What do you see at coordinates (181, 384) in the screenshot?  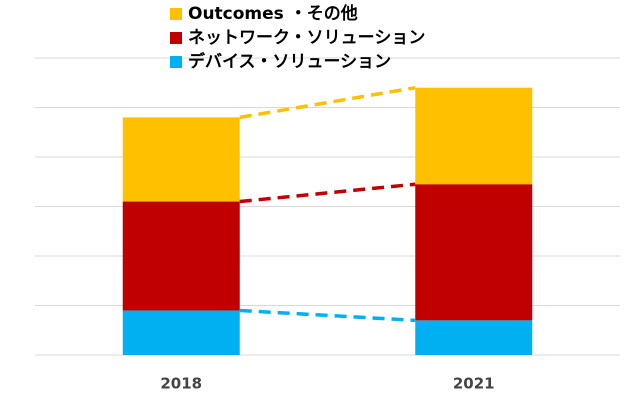 I see `x-tick-label: 2018` at bounding box center [181, 384].